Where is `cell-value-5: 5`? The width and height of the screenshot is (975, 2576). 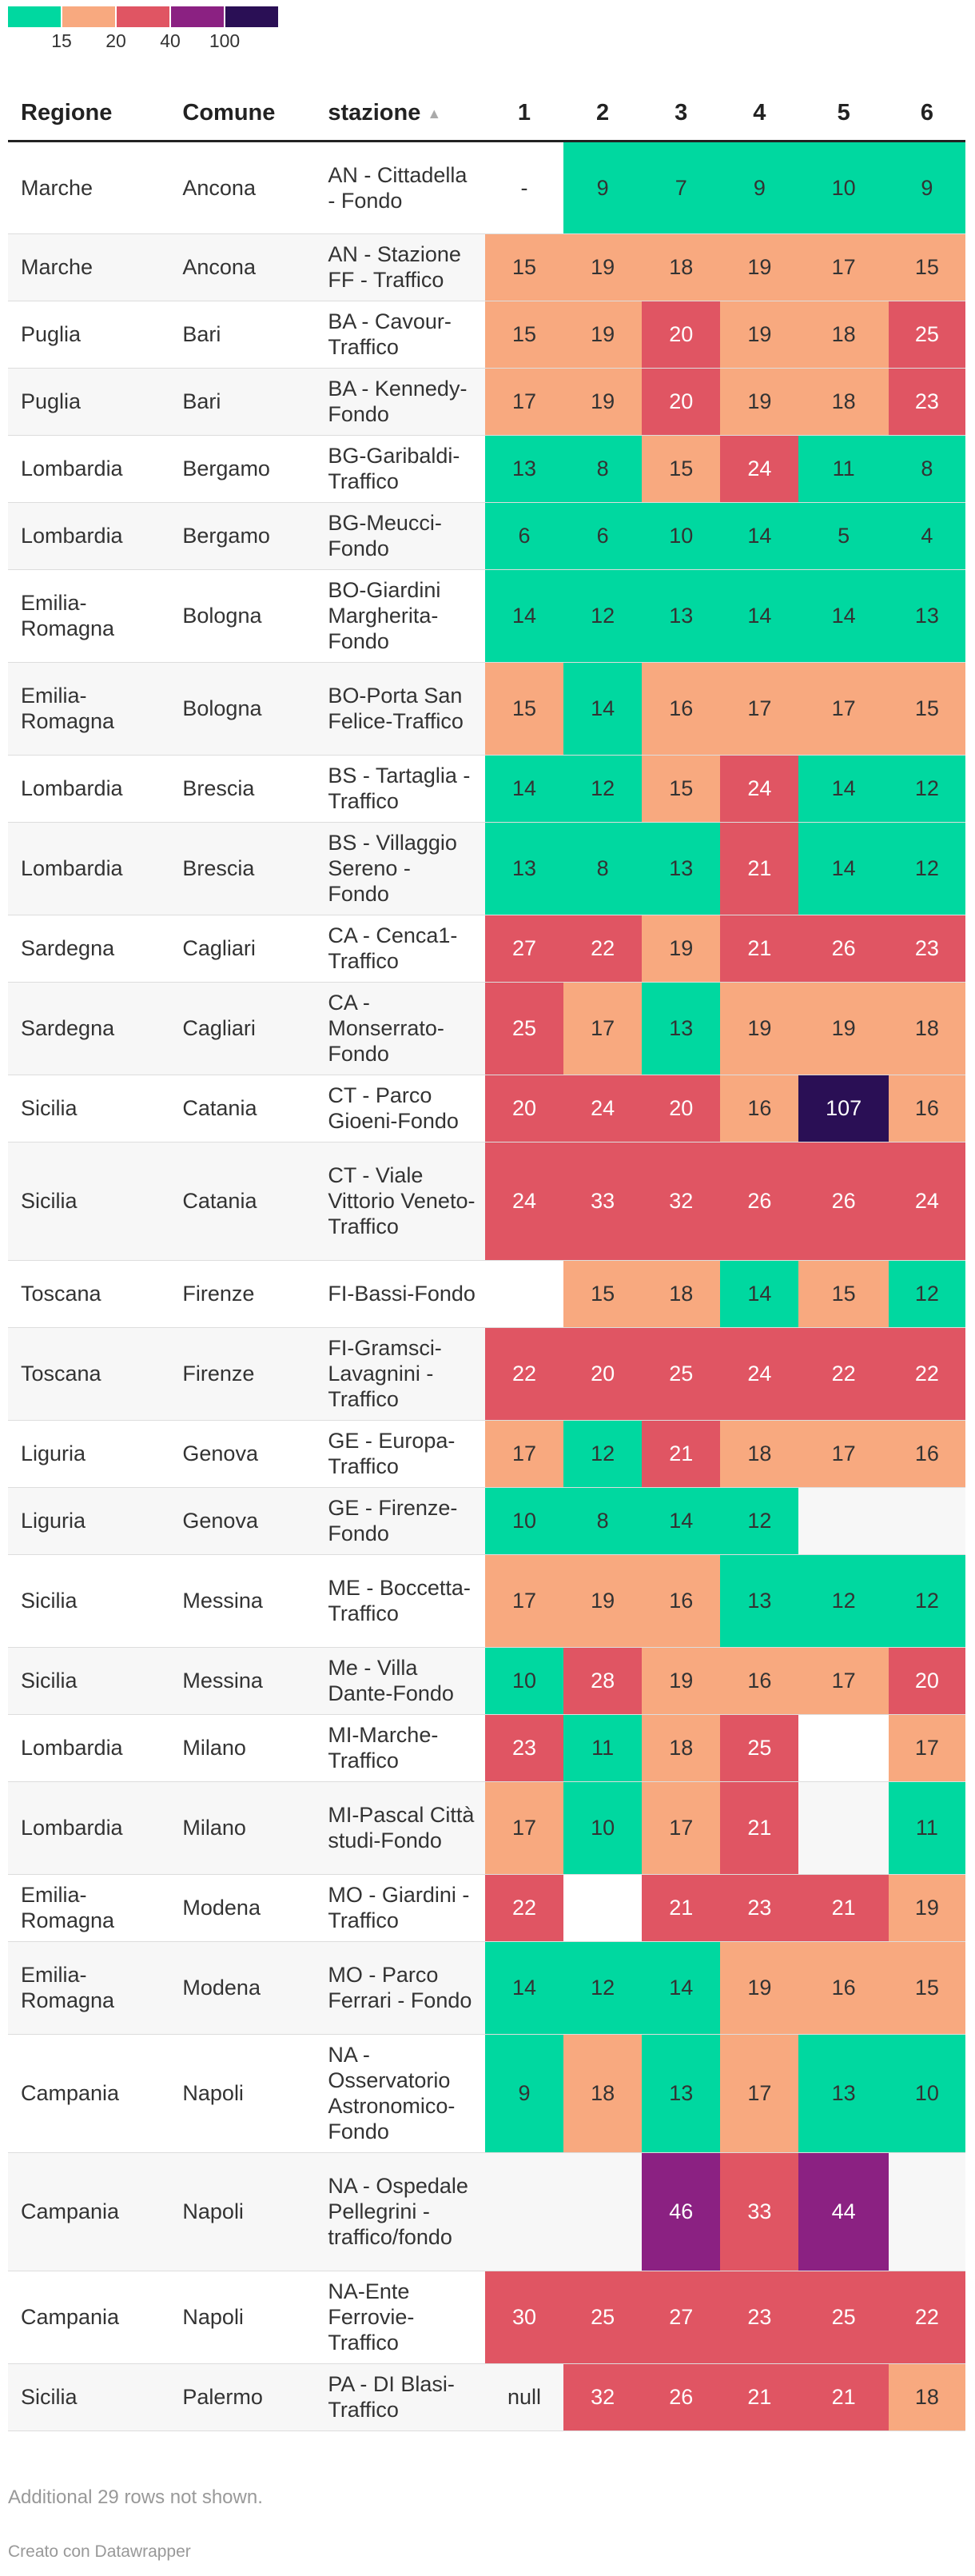 cell-value-5: 5 is located at coordinates (843, 536).